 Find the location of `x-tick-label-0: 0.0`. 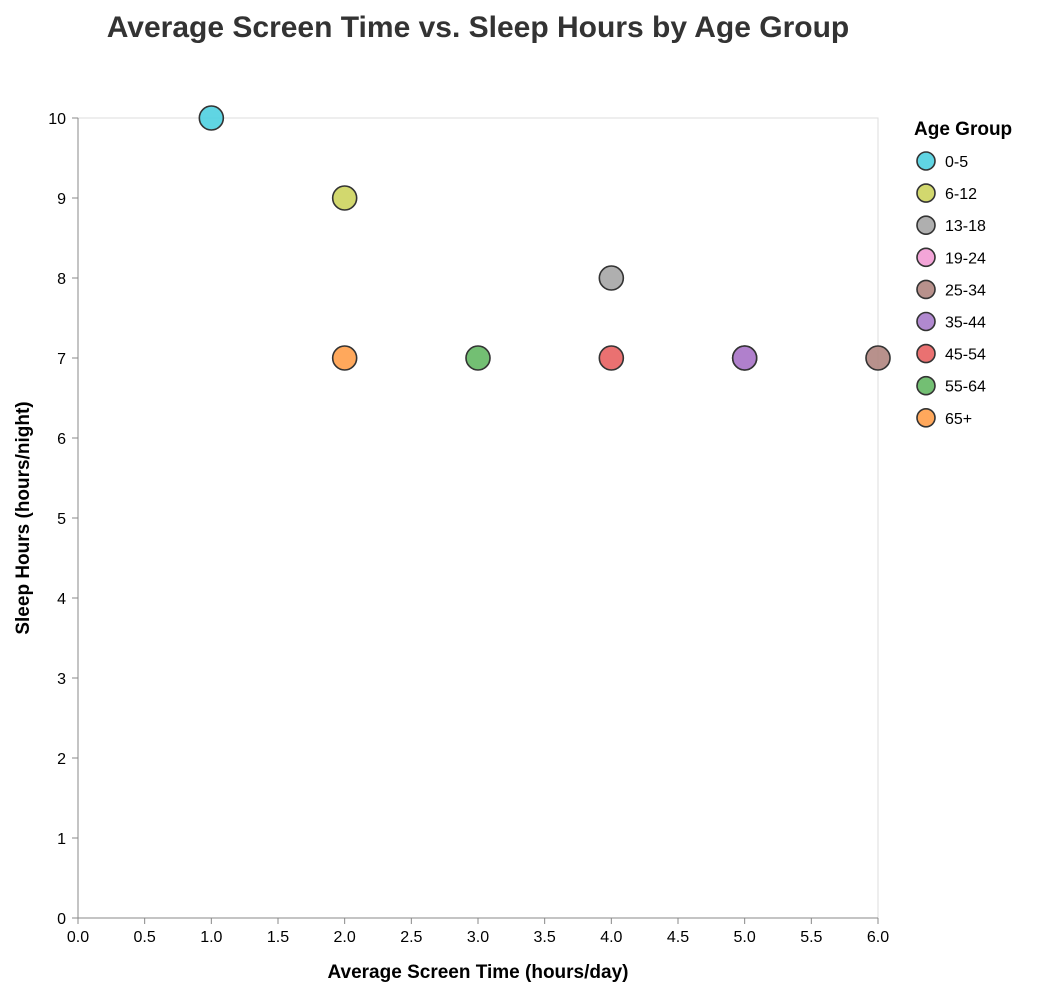

x-tick-label-0: 0.0 is located at coordinates (78, 937).